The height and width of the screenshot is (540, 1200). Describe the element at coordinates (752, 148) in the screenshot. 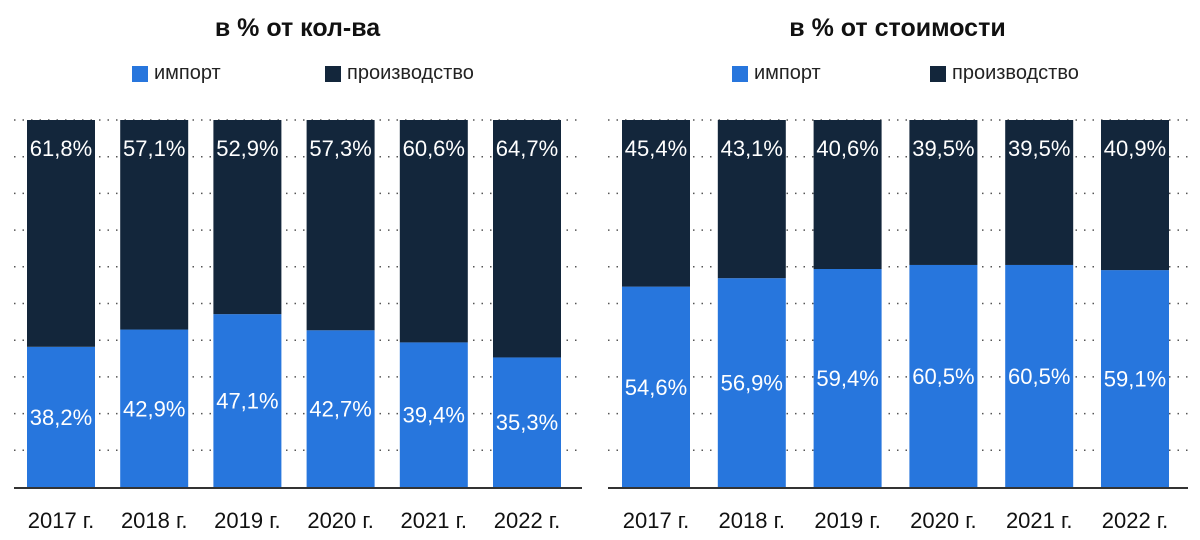

I see `data-label-production: 43,1%` at that location.